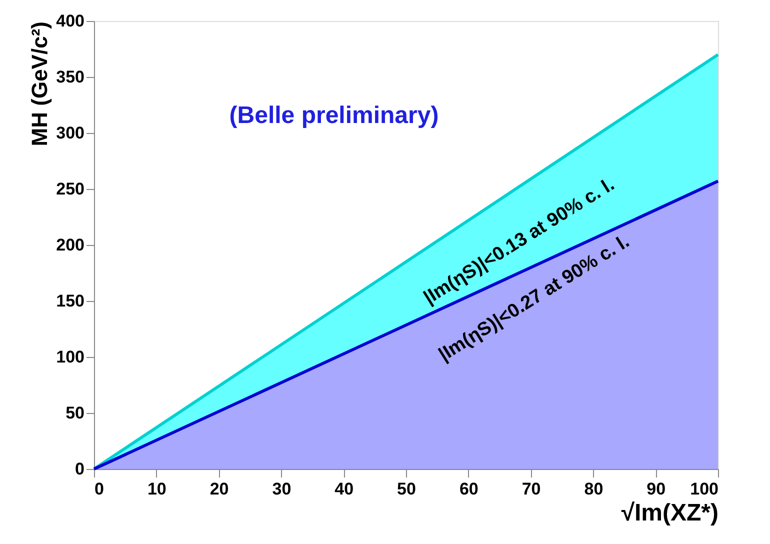 The height and width of the screenshot is (544, 770). Describe the element at coordinates (156, 489) in the screenshot. I see `x-tick-label: 10` at that location.